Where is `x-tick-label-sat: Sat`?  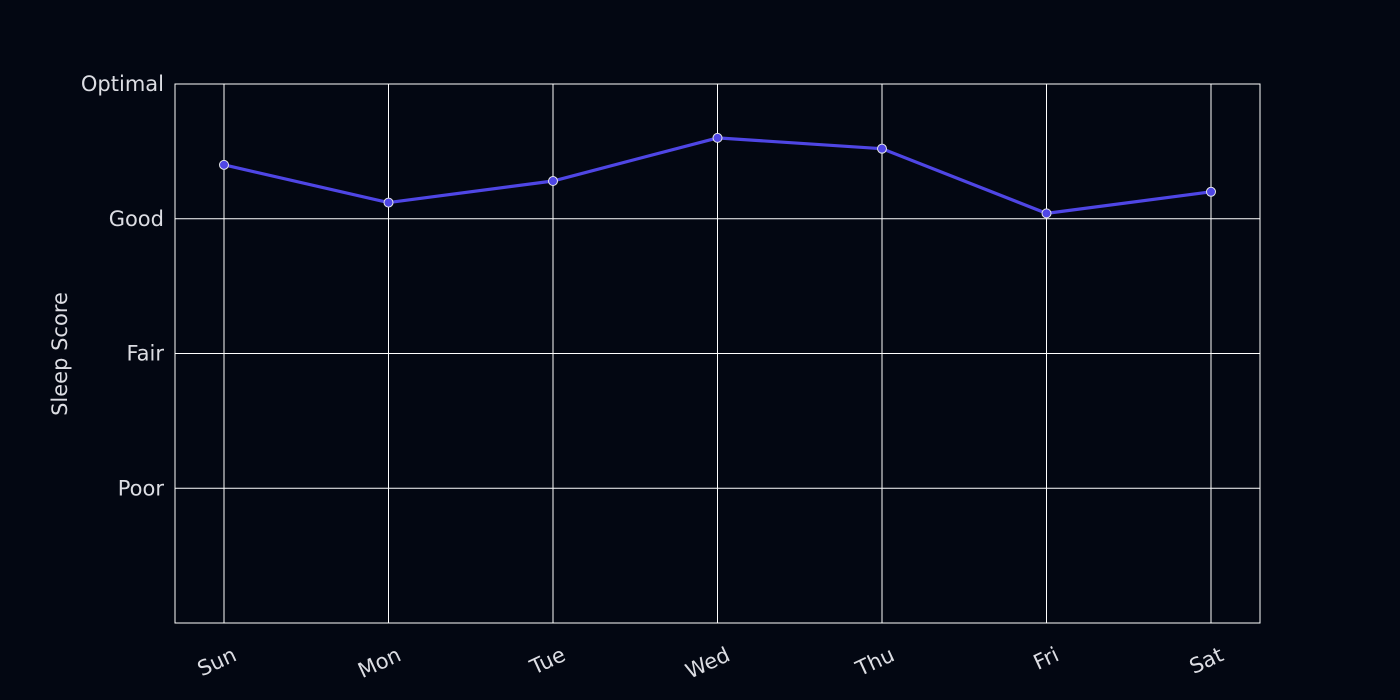
x-tick-label-sat: Sat is located at coordinates (1206, 660).